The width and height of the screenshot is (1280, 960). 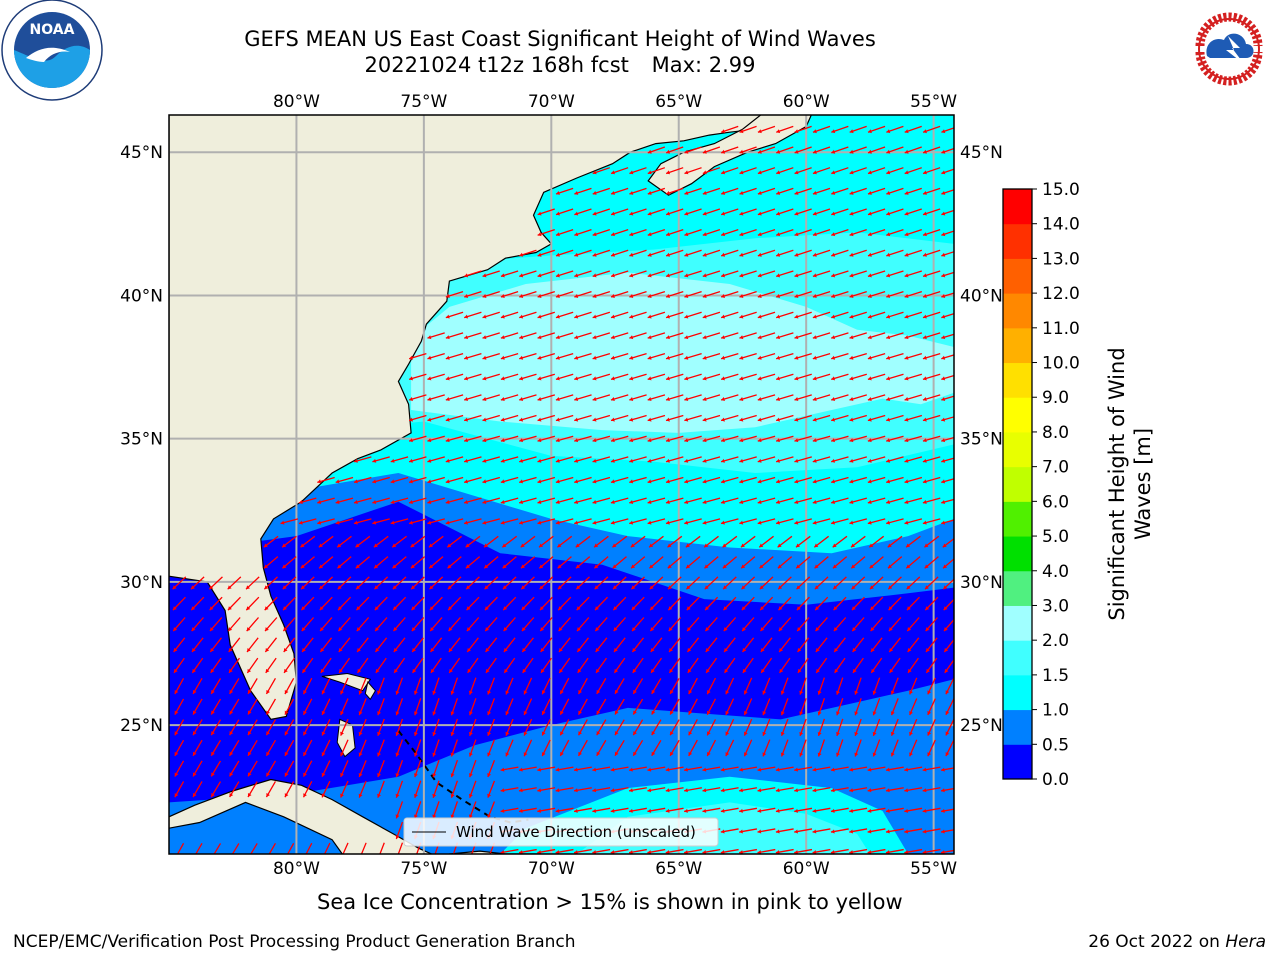 What do you see at coordinates (981, 440) in the screenshot?
I see `lat-tick-right: 35°N` at bounding box center [981, 440].